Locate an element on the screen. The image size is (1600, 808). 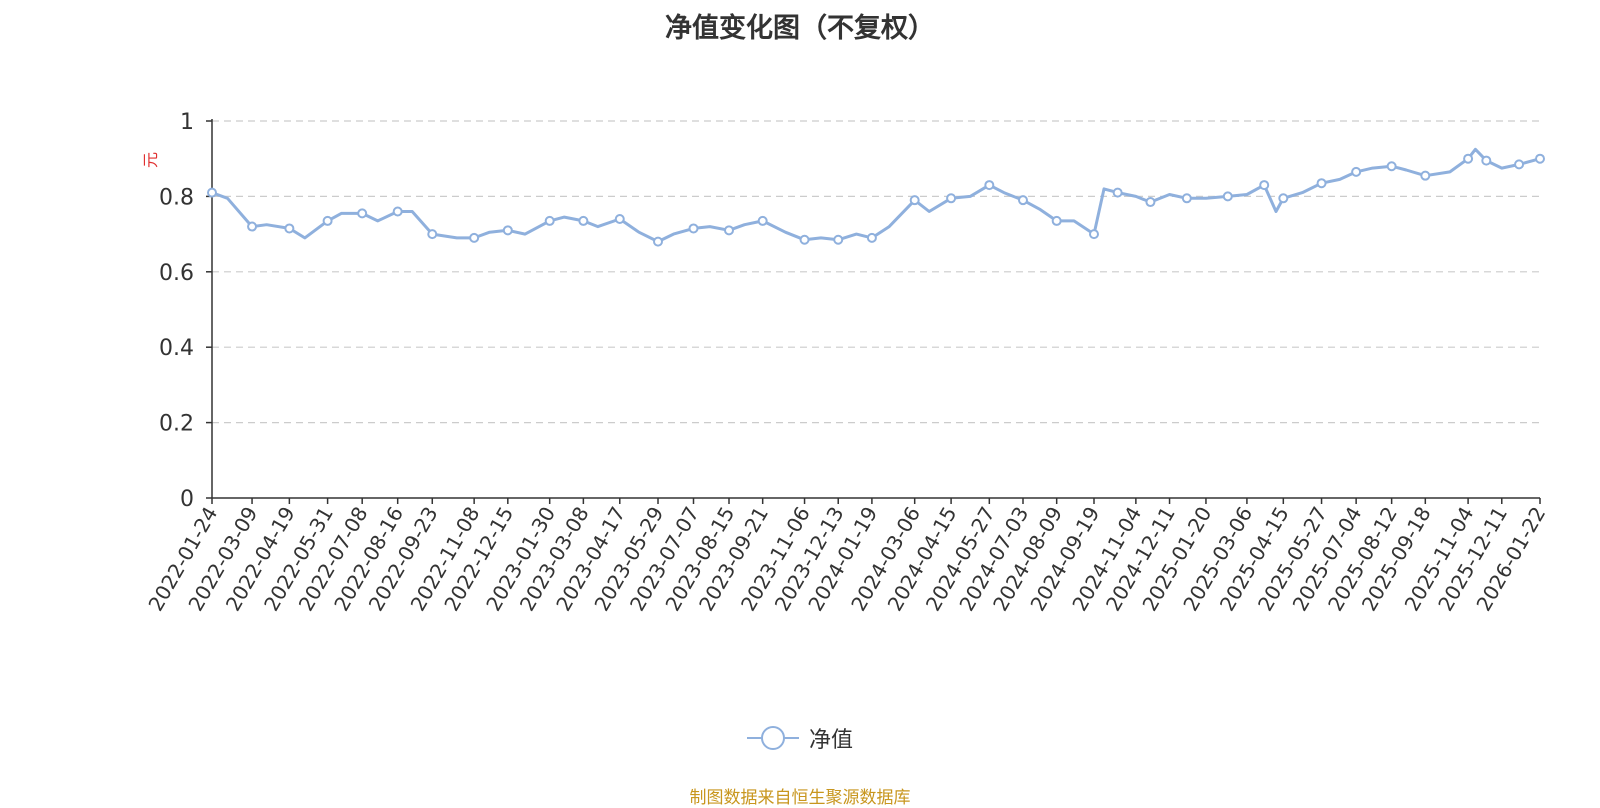
y-tick-label: 1 is located at coordinates (187, 122).